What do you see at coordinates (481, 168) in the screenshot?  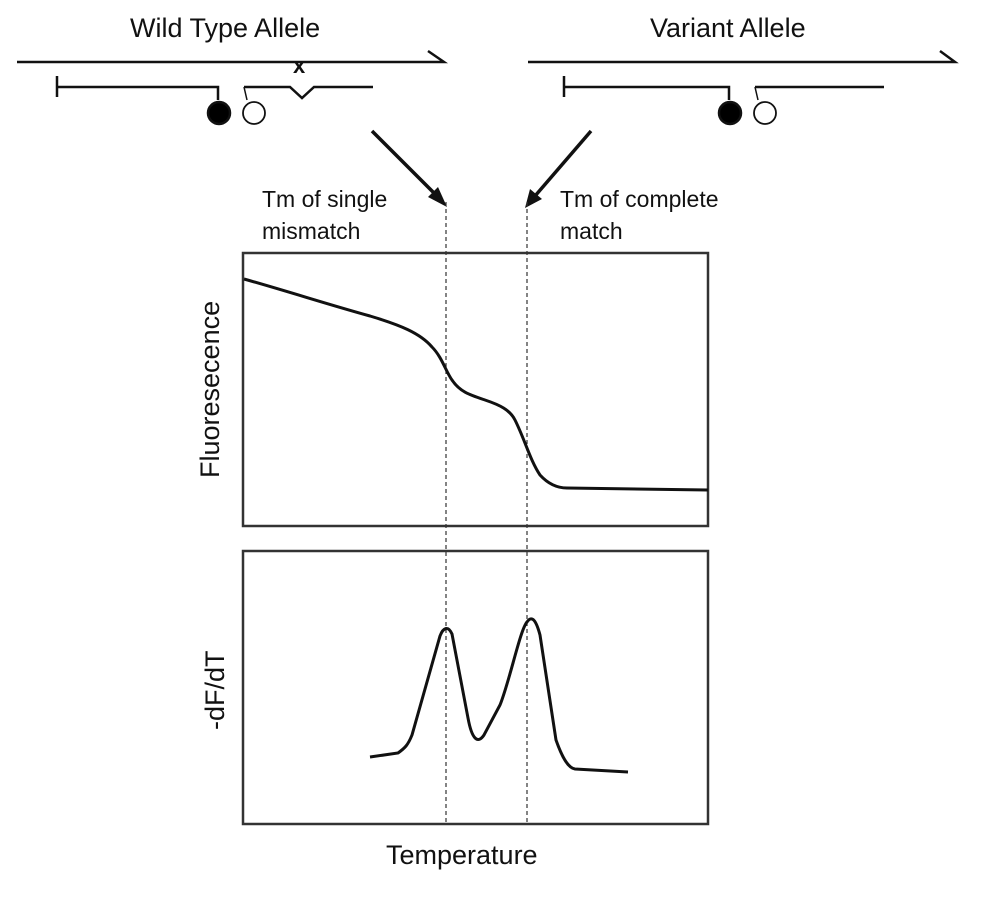 I see `arrow-icon` at bounding box center [481, 168].